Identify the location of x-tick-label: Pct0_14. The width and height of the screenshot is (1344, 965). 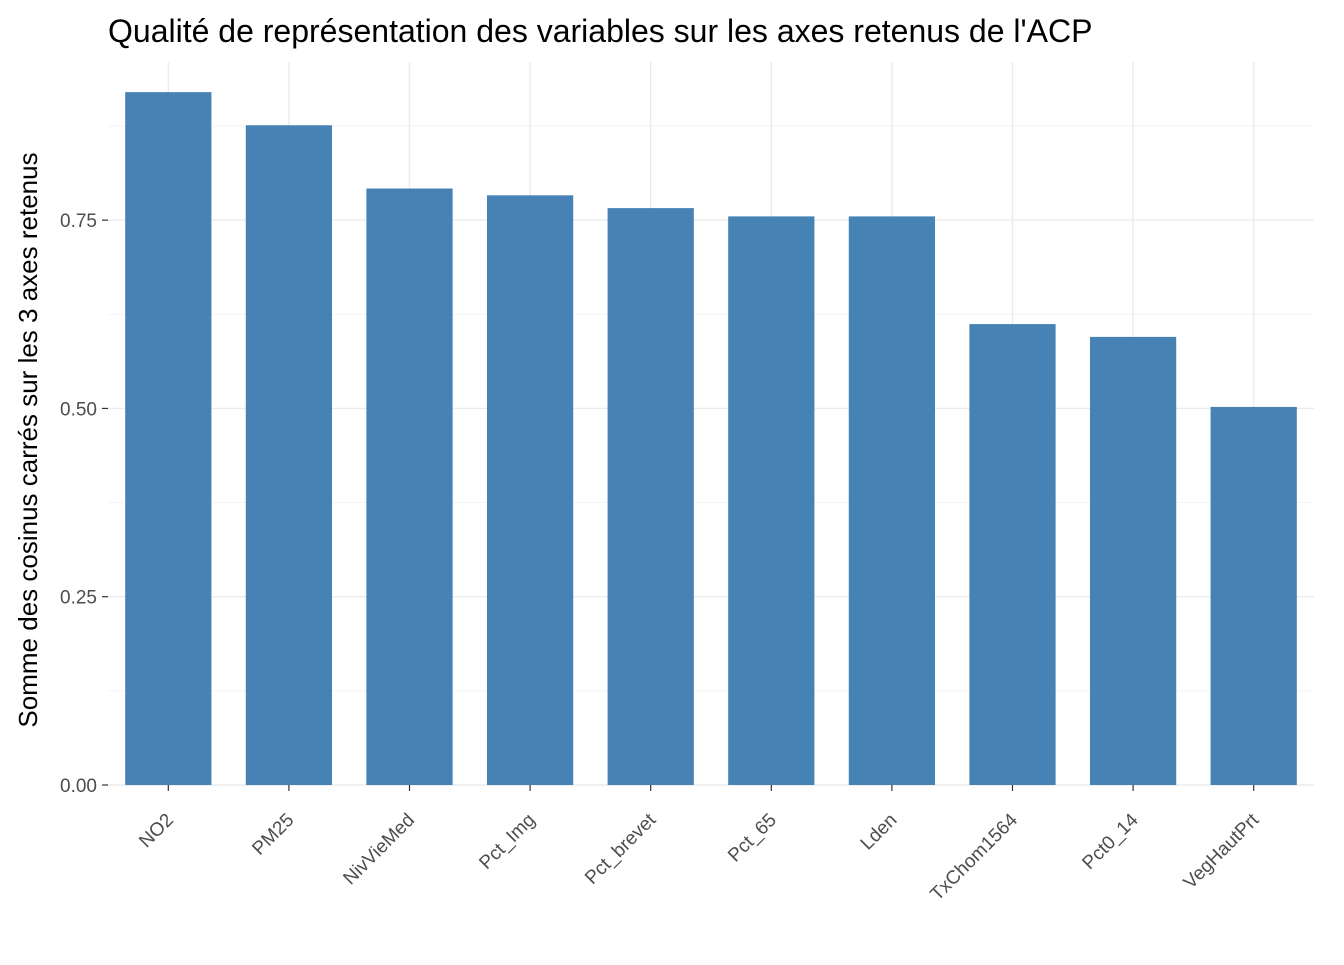
(1110, 841).